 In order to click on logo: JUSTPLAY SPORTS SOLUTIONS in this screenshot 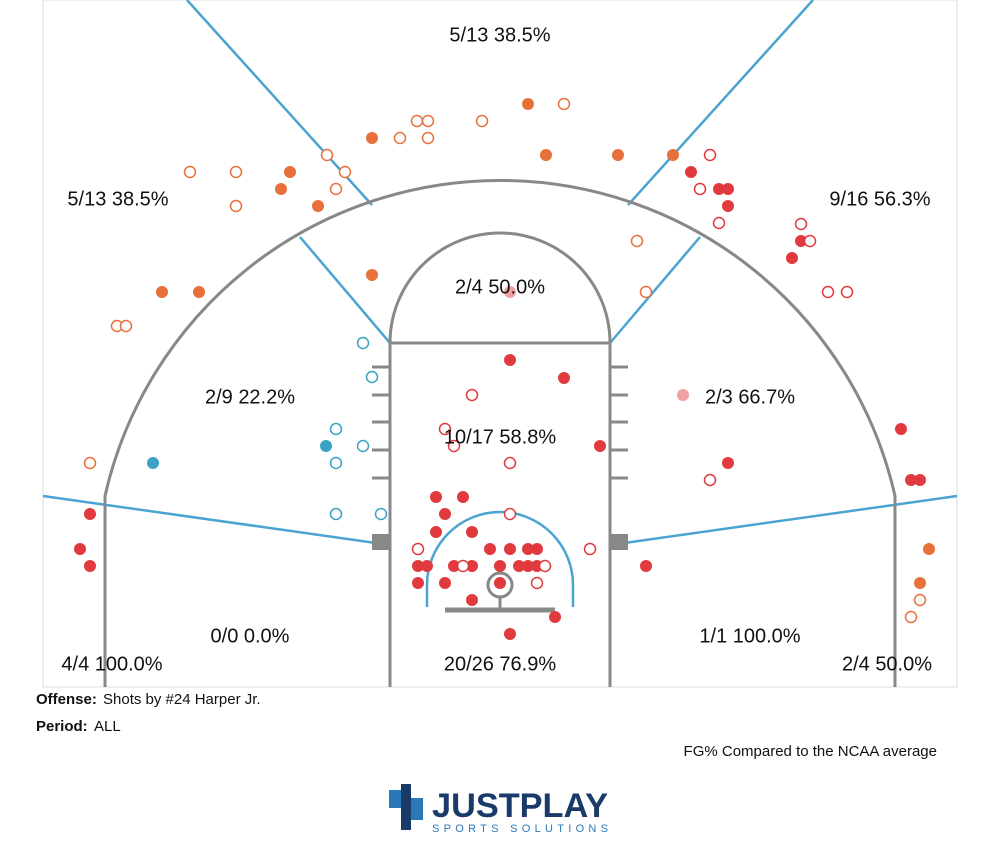, I will do `click(498, 809)`.